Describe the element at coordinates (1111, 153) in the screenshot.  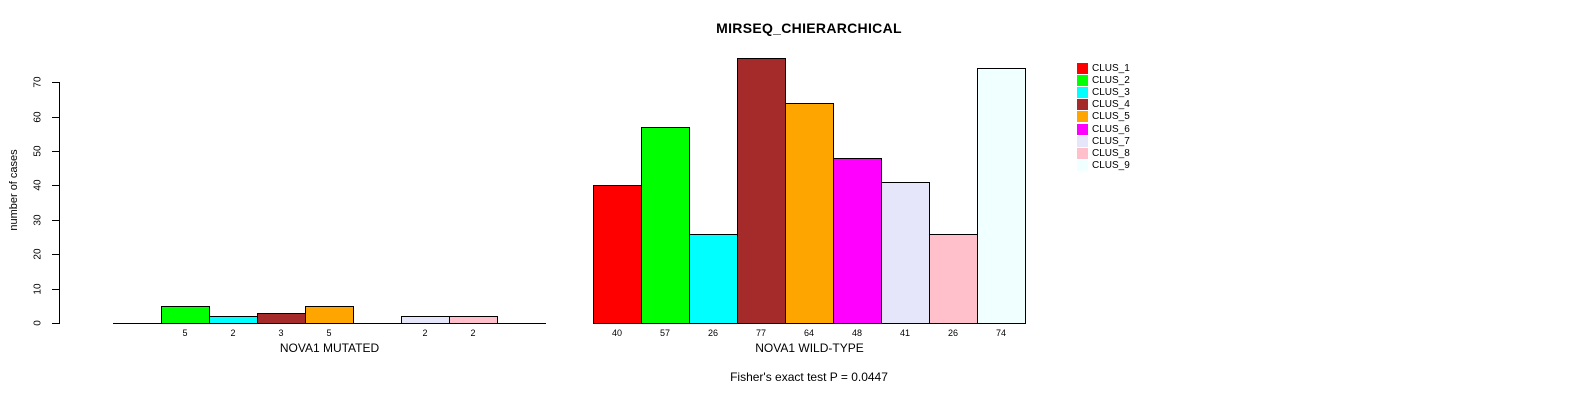
I see `legend-label-clus_8: CLUS_8` at that location.